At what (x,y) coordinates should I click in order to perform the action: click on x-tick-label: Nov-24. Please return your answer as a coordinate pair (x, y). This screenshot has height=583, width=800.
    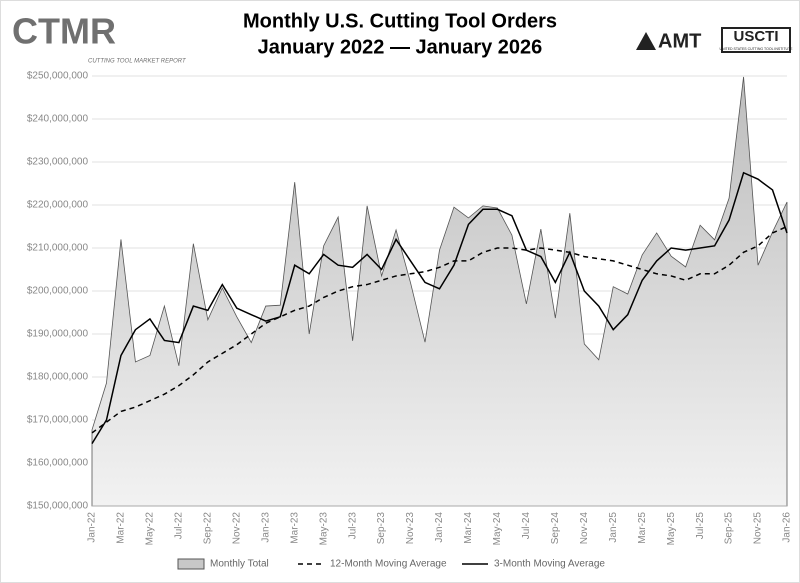
    Looking at the image, I should click on (584, 528).